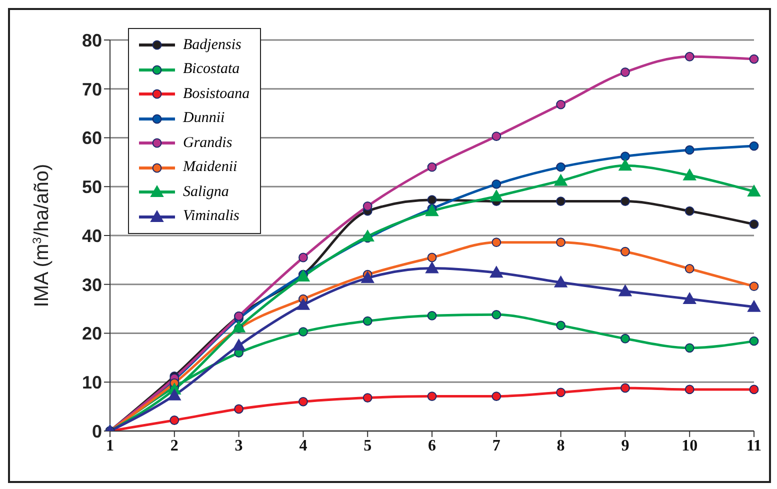 This screenshot has height=489, width=777. Describe the element at coordinates (560, 445) in the screenshot. I see `x-tick-label: 8` at that location.